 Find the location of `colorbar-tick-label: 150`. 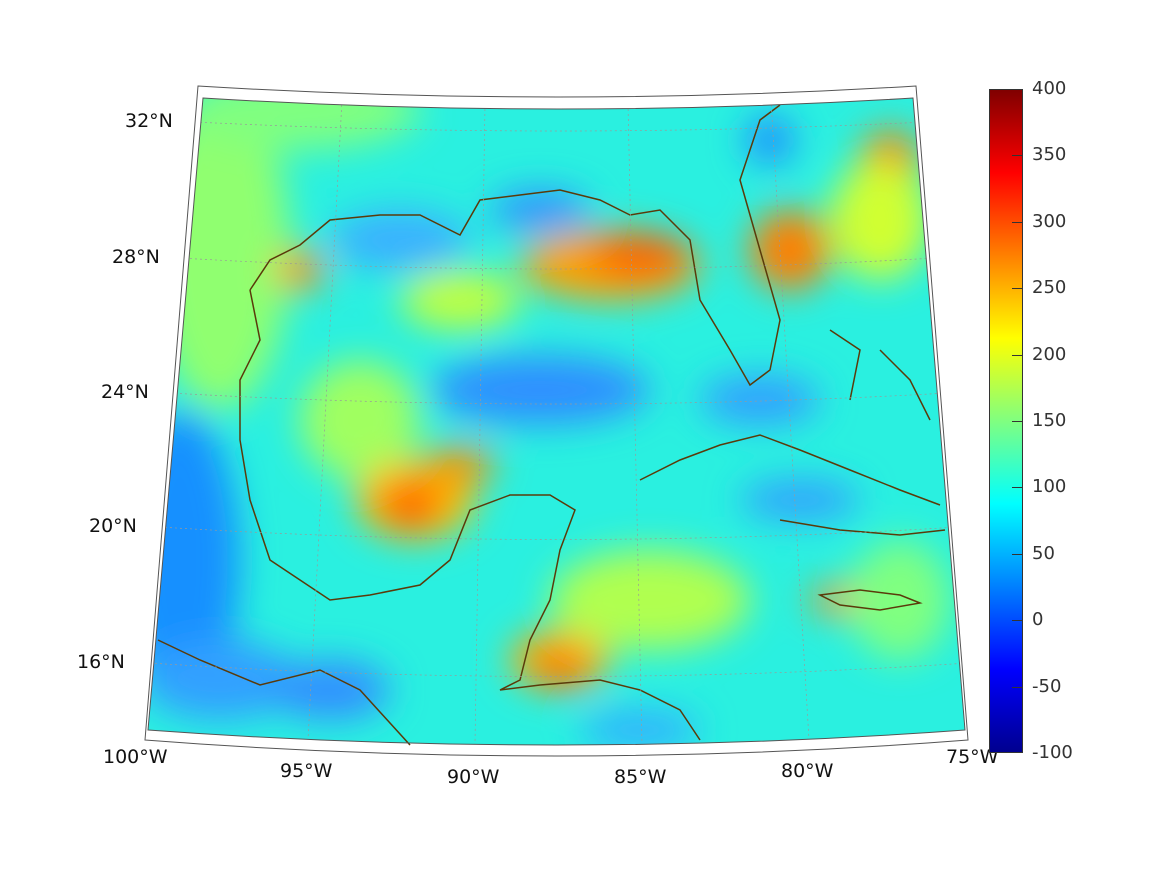

colorbar-tick-label: 150 is located at coordinates (1049, 420).